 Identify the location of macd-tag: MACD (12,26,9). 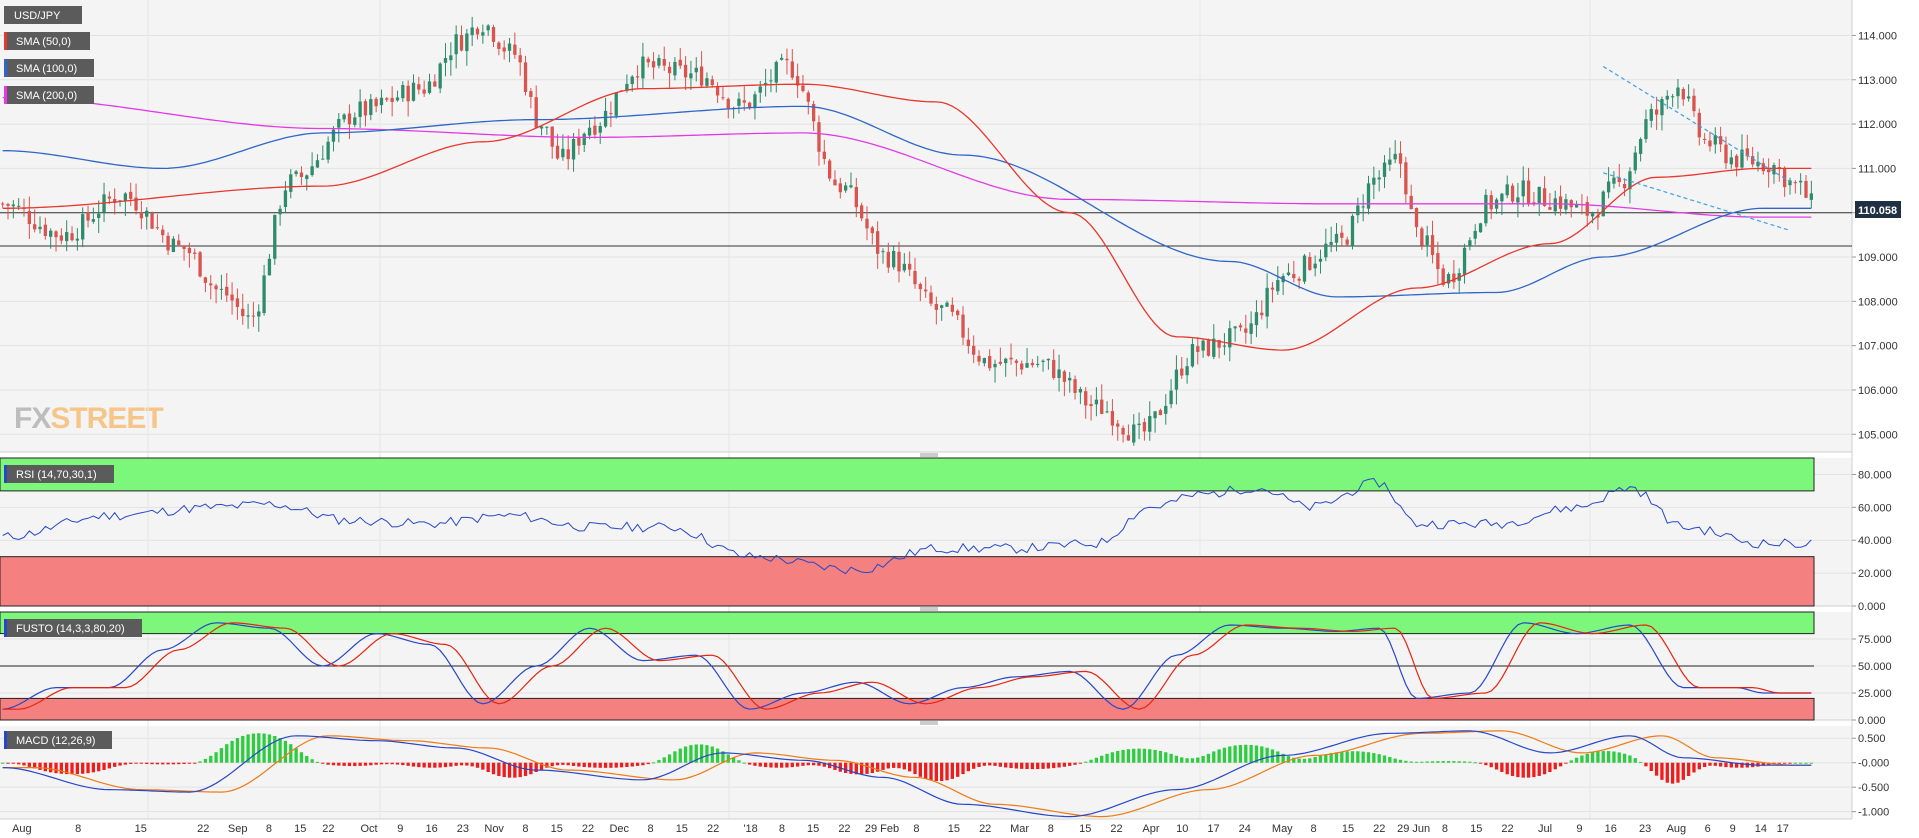
(58, 740).